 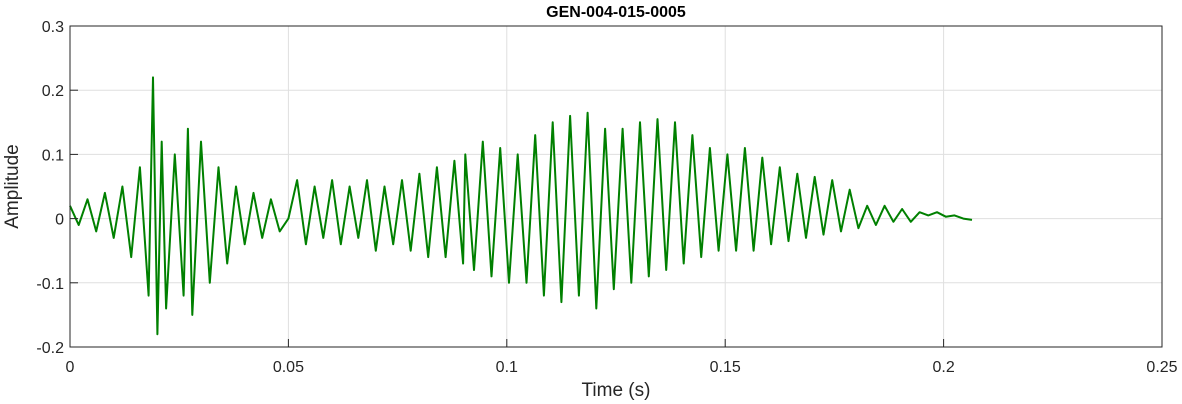 I want to click on y-axis-label: Amplitude, so click(x=12, y=186).